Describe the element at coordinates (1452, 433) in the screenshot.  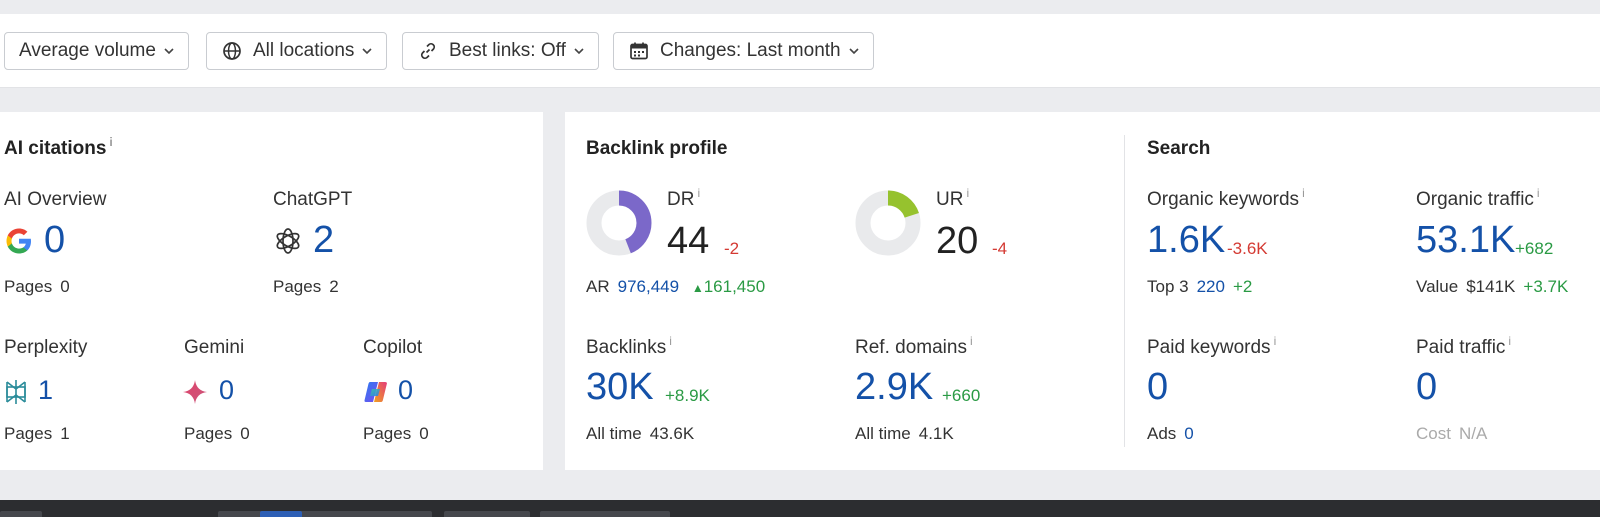
I see `cost-row: Cost N/A` at that location.